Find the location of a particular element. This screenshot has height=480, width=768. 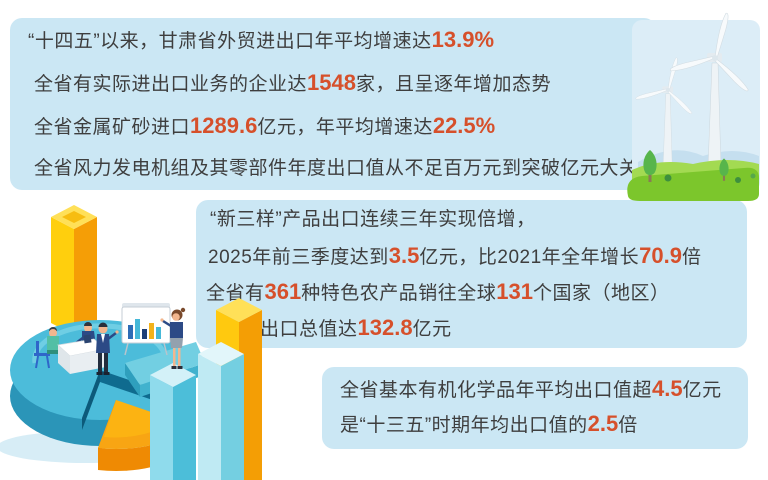

wind-turbine-icon is located at coordinates (709, 90).